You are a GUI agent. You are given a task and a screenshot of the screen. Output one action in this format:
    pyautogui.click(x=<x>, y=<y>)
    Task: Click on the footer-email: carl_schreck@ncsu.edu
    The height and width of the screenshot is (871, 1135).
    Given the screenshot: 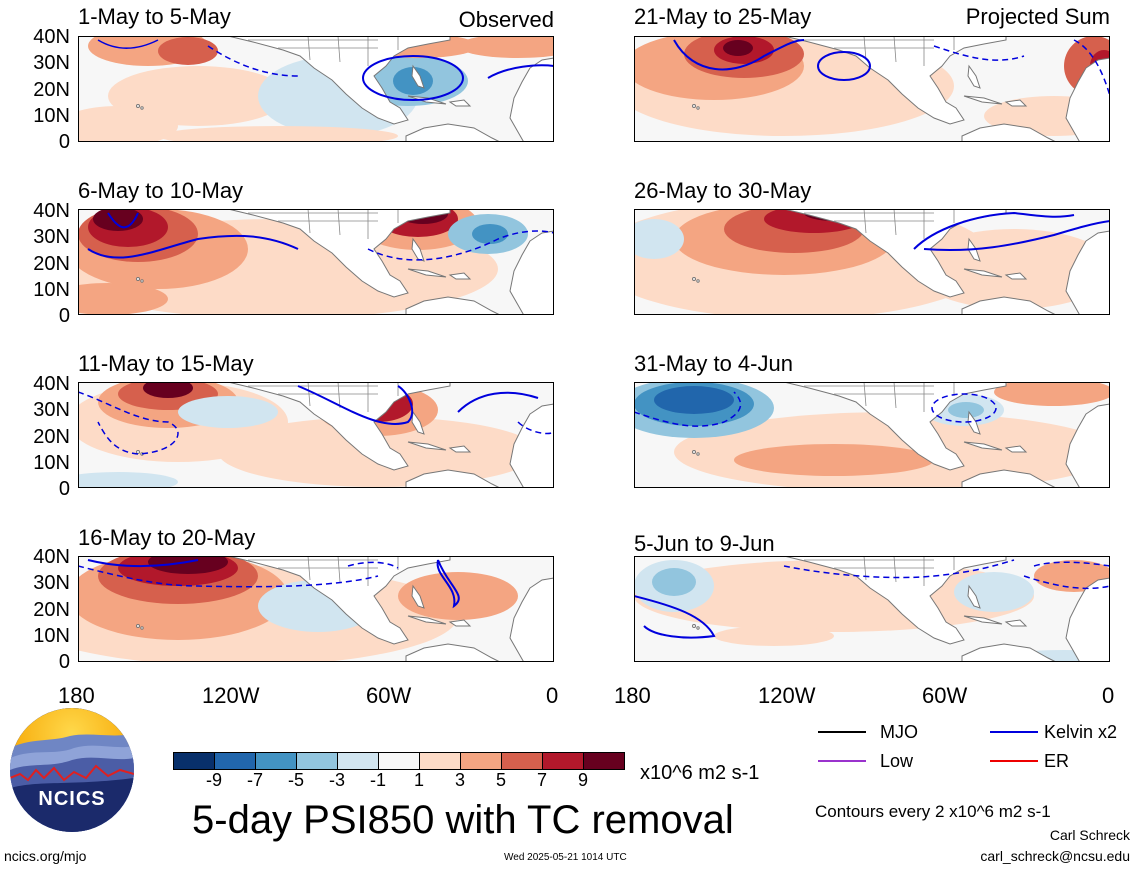 What is the action you would take?
    pyautogui.click(x=1055, y=856)
    